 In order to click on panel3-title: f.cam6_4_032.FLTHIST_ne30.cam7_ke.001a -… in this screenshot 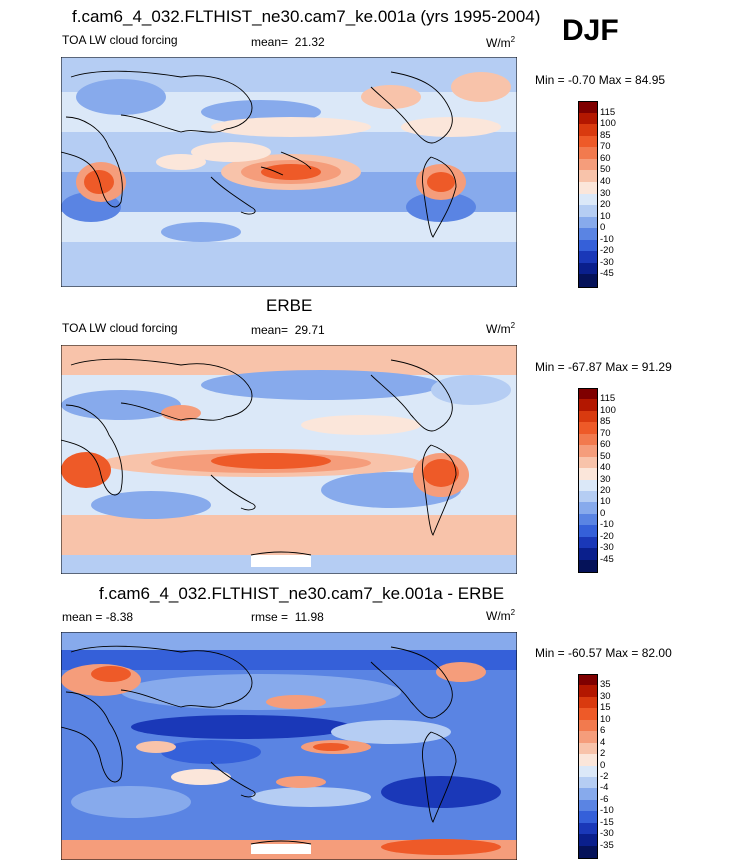, I will do `click(302, 593)`.